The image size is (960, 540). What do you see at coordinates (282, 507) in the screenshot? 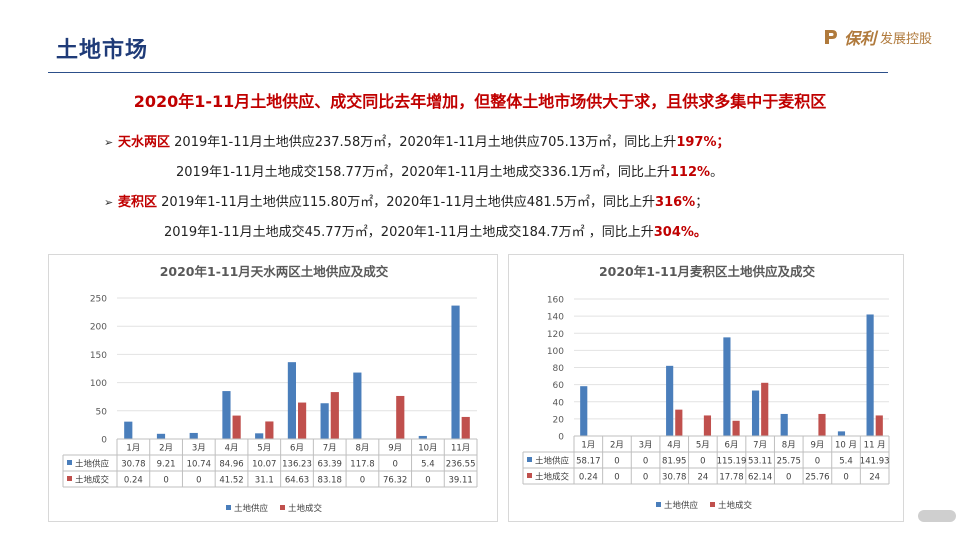
I see `legend-key` at bounding box center [282, 507].